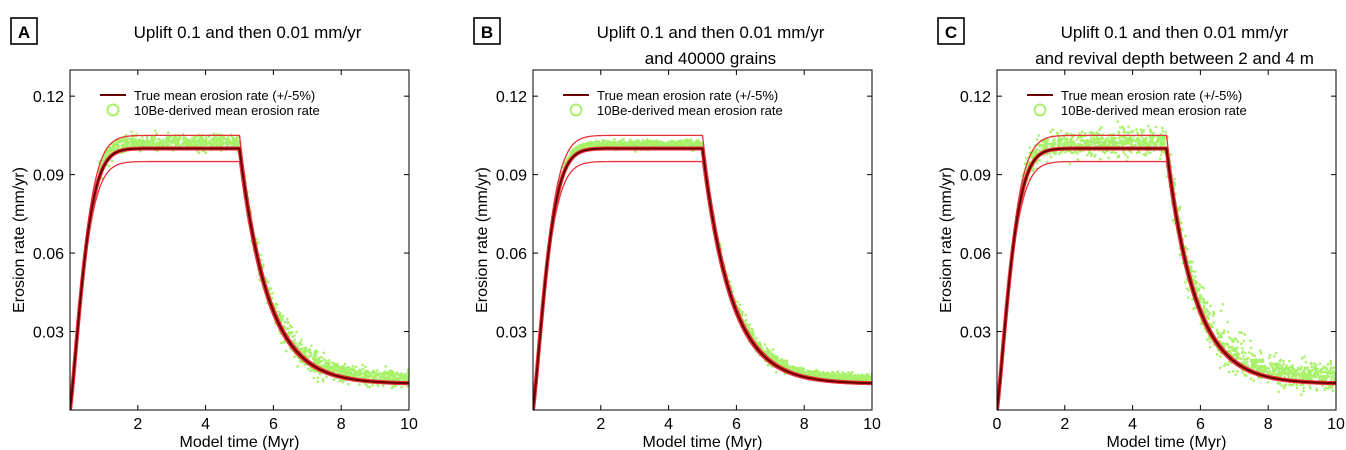 Image resolution: width=1346 pixels, height=450 pixels. I want to click on true-rate-line, so click(702, 278).